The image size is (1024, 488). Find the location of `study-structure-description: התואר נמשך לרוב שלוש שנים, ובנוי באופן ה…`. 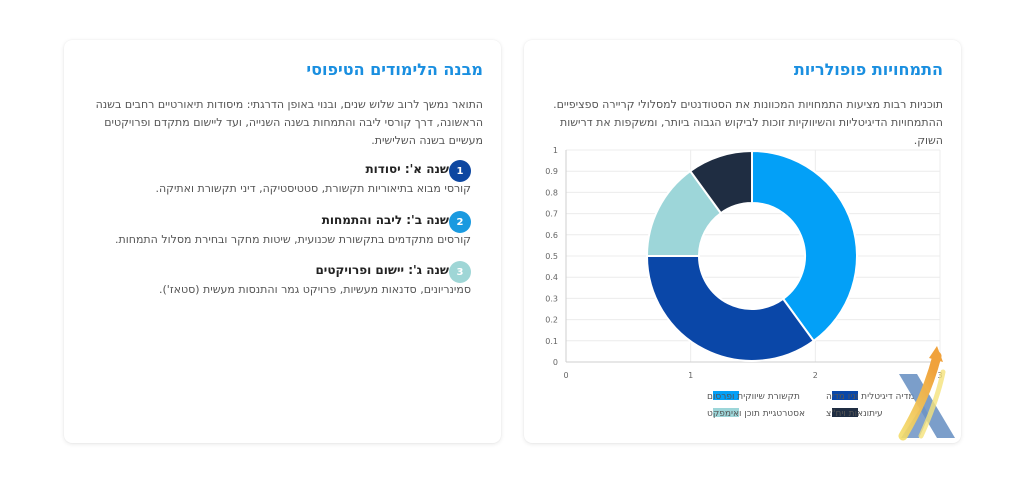

study-structure-description: התואר נמשך לרוב שלוש שנים, ובנוי באופן ה… is located at coordinates (289, 122).